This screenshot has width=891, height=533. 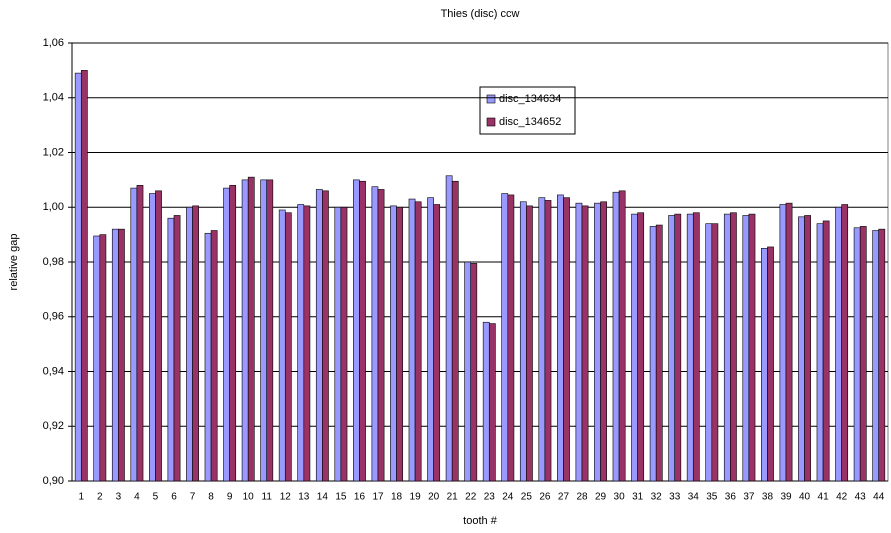 What do you see at coordinates (193, 497) in the screenshot?
I see `x-tick-label: 7` at bounding box center [193, 497].